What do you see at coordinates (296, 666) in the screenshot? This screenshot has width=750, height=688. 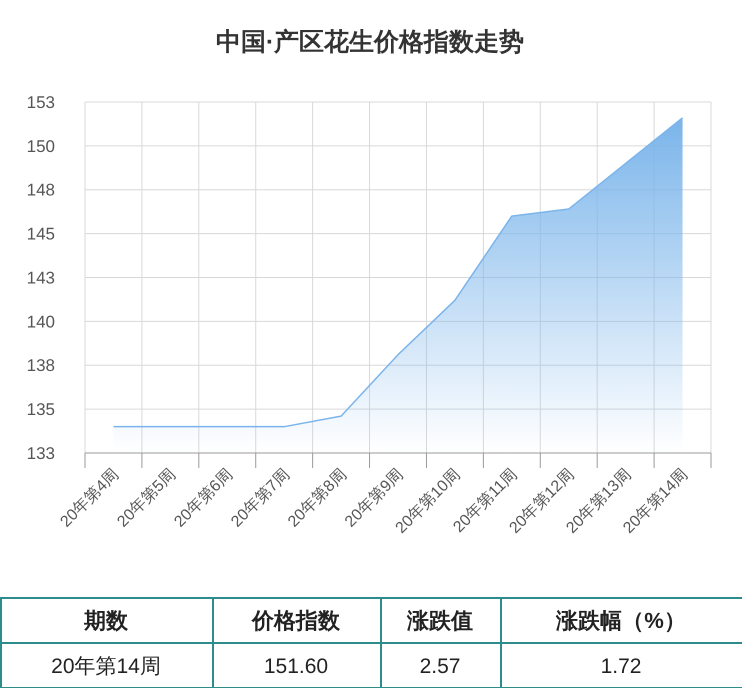 I see `text: 151.60` at bounding box center [296, 666].